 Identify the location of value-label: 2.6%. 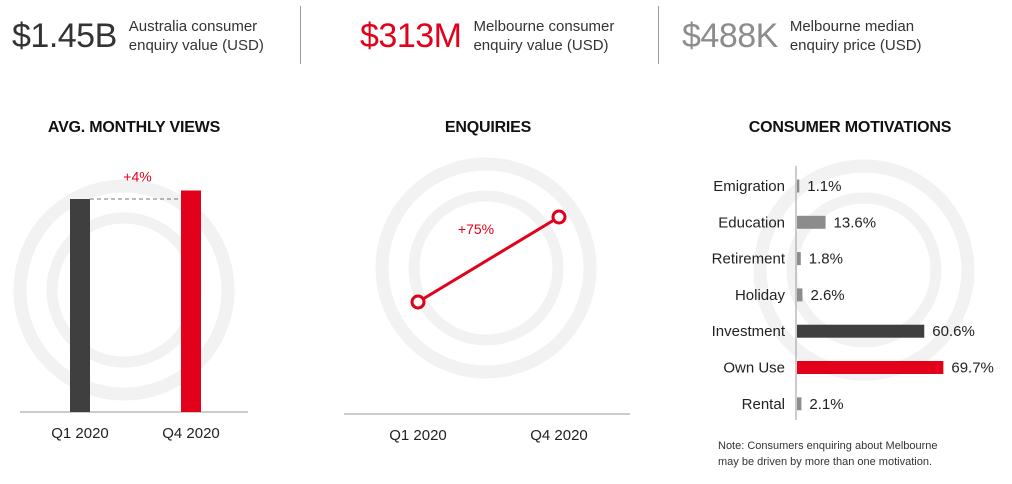
(827, 295).